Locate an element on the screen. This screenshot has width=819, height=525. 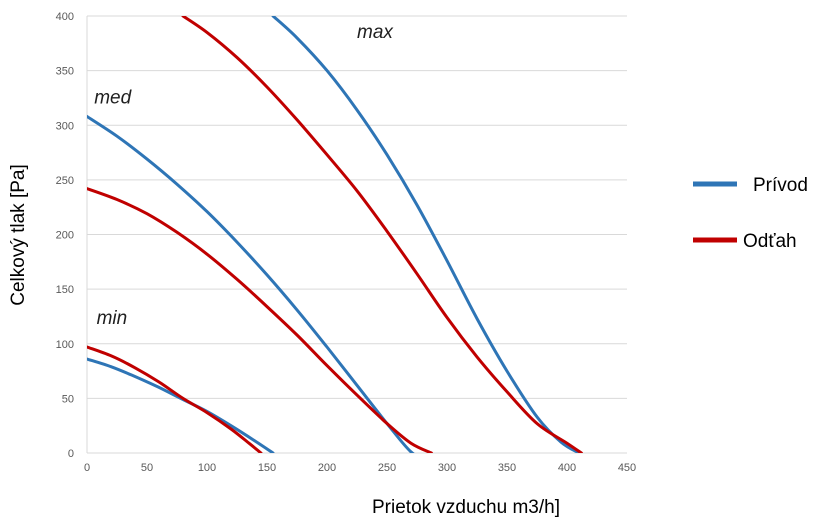
series-line-odtah-min is located at coordinates (175, 399).